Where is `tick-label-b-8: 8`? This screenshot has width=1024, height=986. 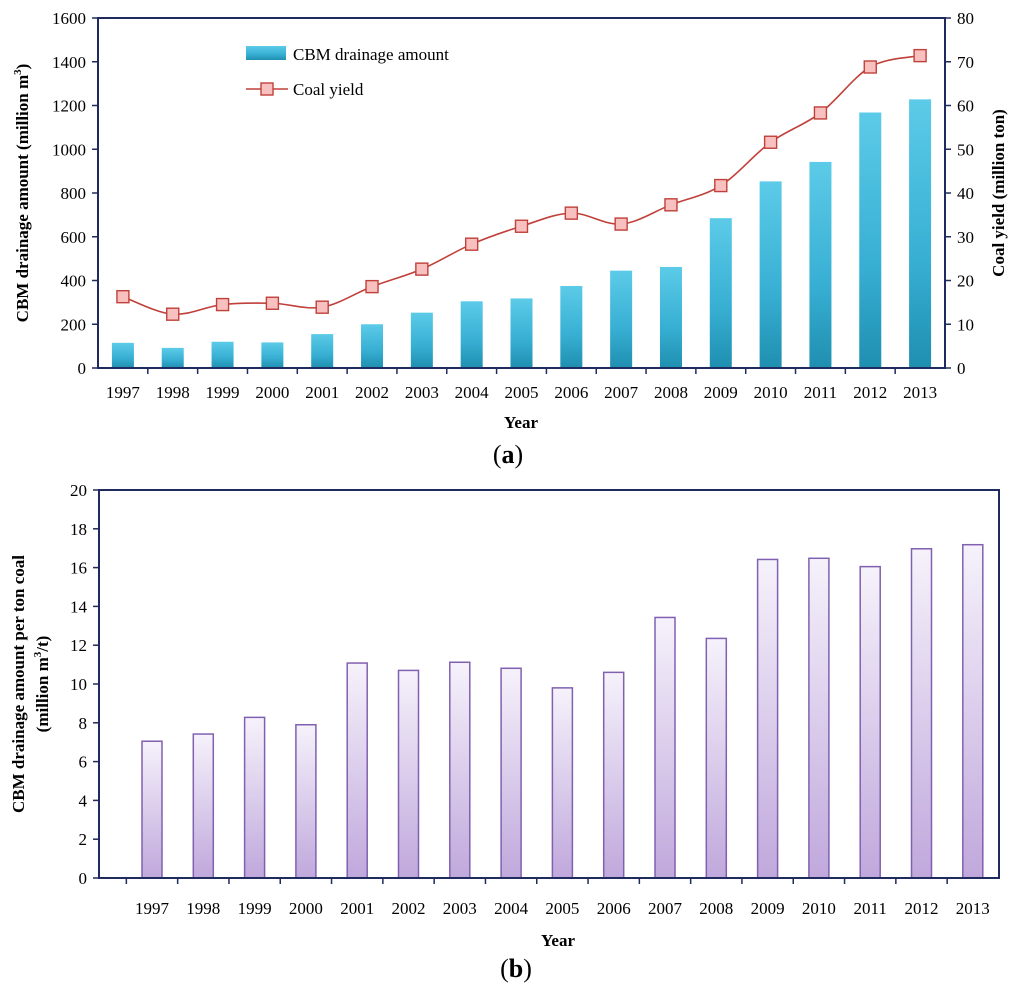 tick-label-b-8: 8 is located at coordinates (83, 723).